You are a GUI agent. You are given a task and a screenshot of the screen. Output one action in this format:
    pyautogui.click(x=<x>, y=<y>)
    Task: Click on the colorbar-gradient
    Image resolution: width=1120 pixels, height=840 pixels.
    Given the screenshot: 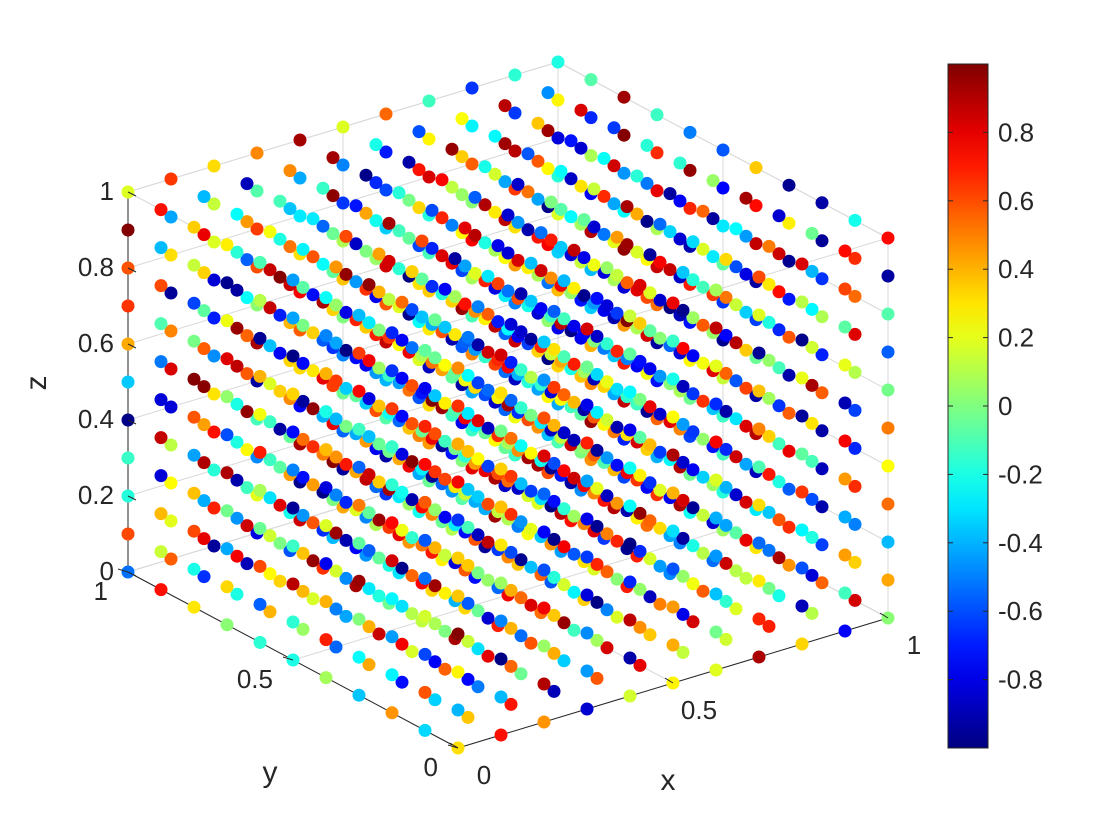 What is the action you would take?
    pyautogui.click(x=968, y=406)
    